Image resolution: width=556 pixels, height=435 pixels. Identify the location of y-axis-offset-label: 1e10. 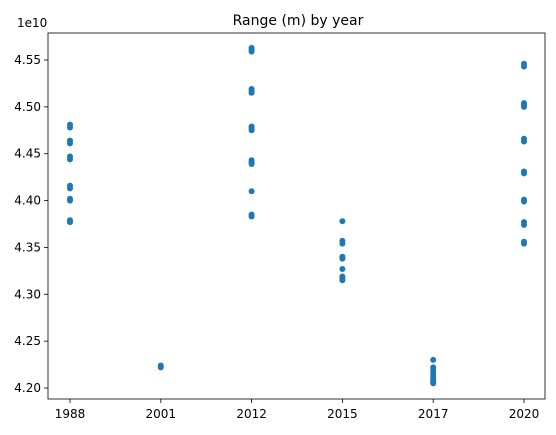
(32, 23).